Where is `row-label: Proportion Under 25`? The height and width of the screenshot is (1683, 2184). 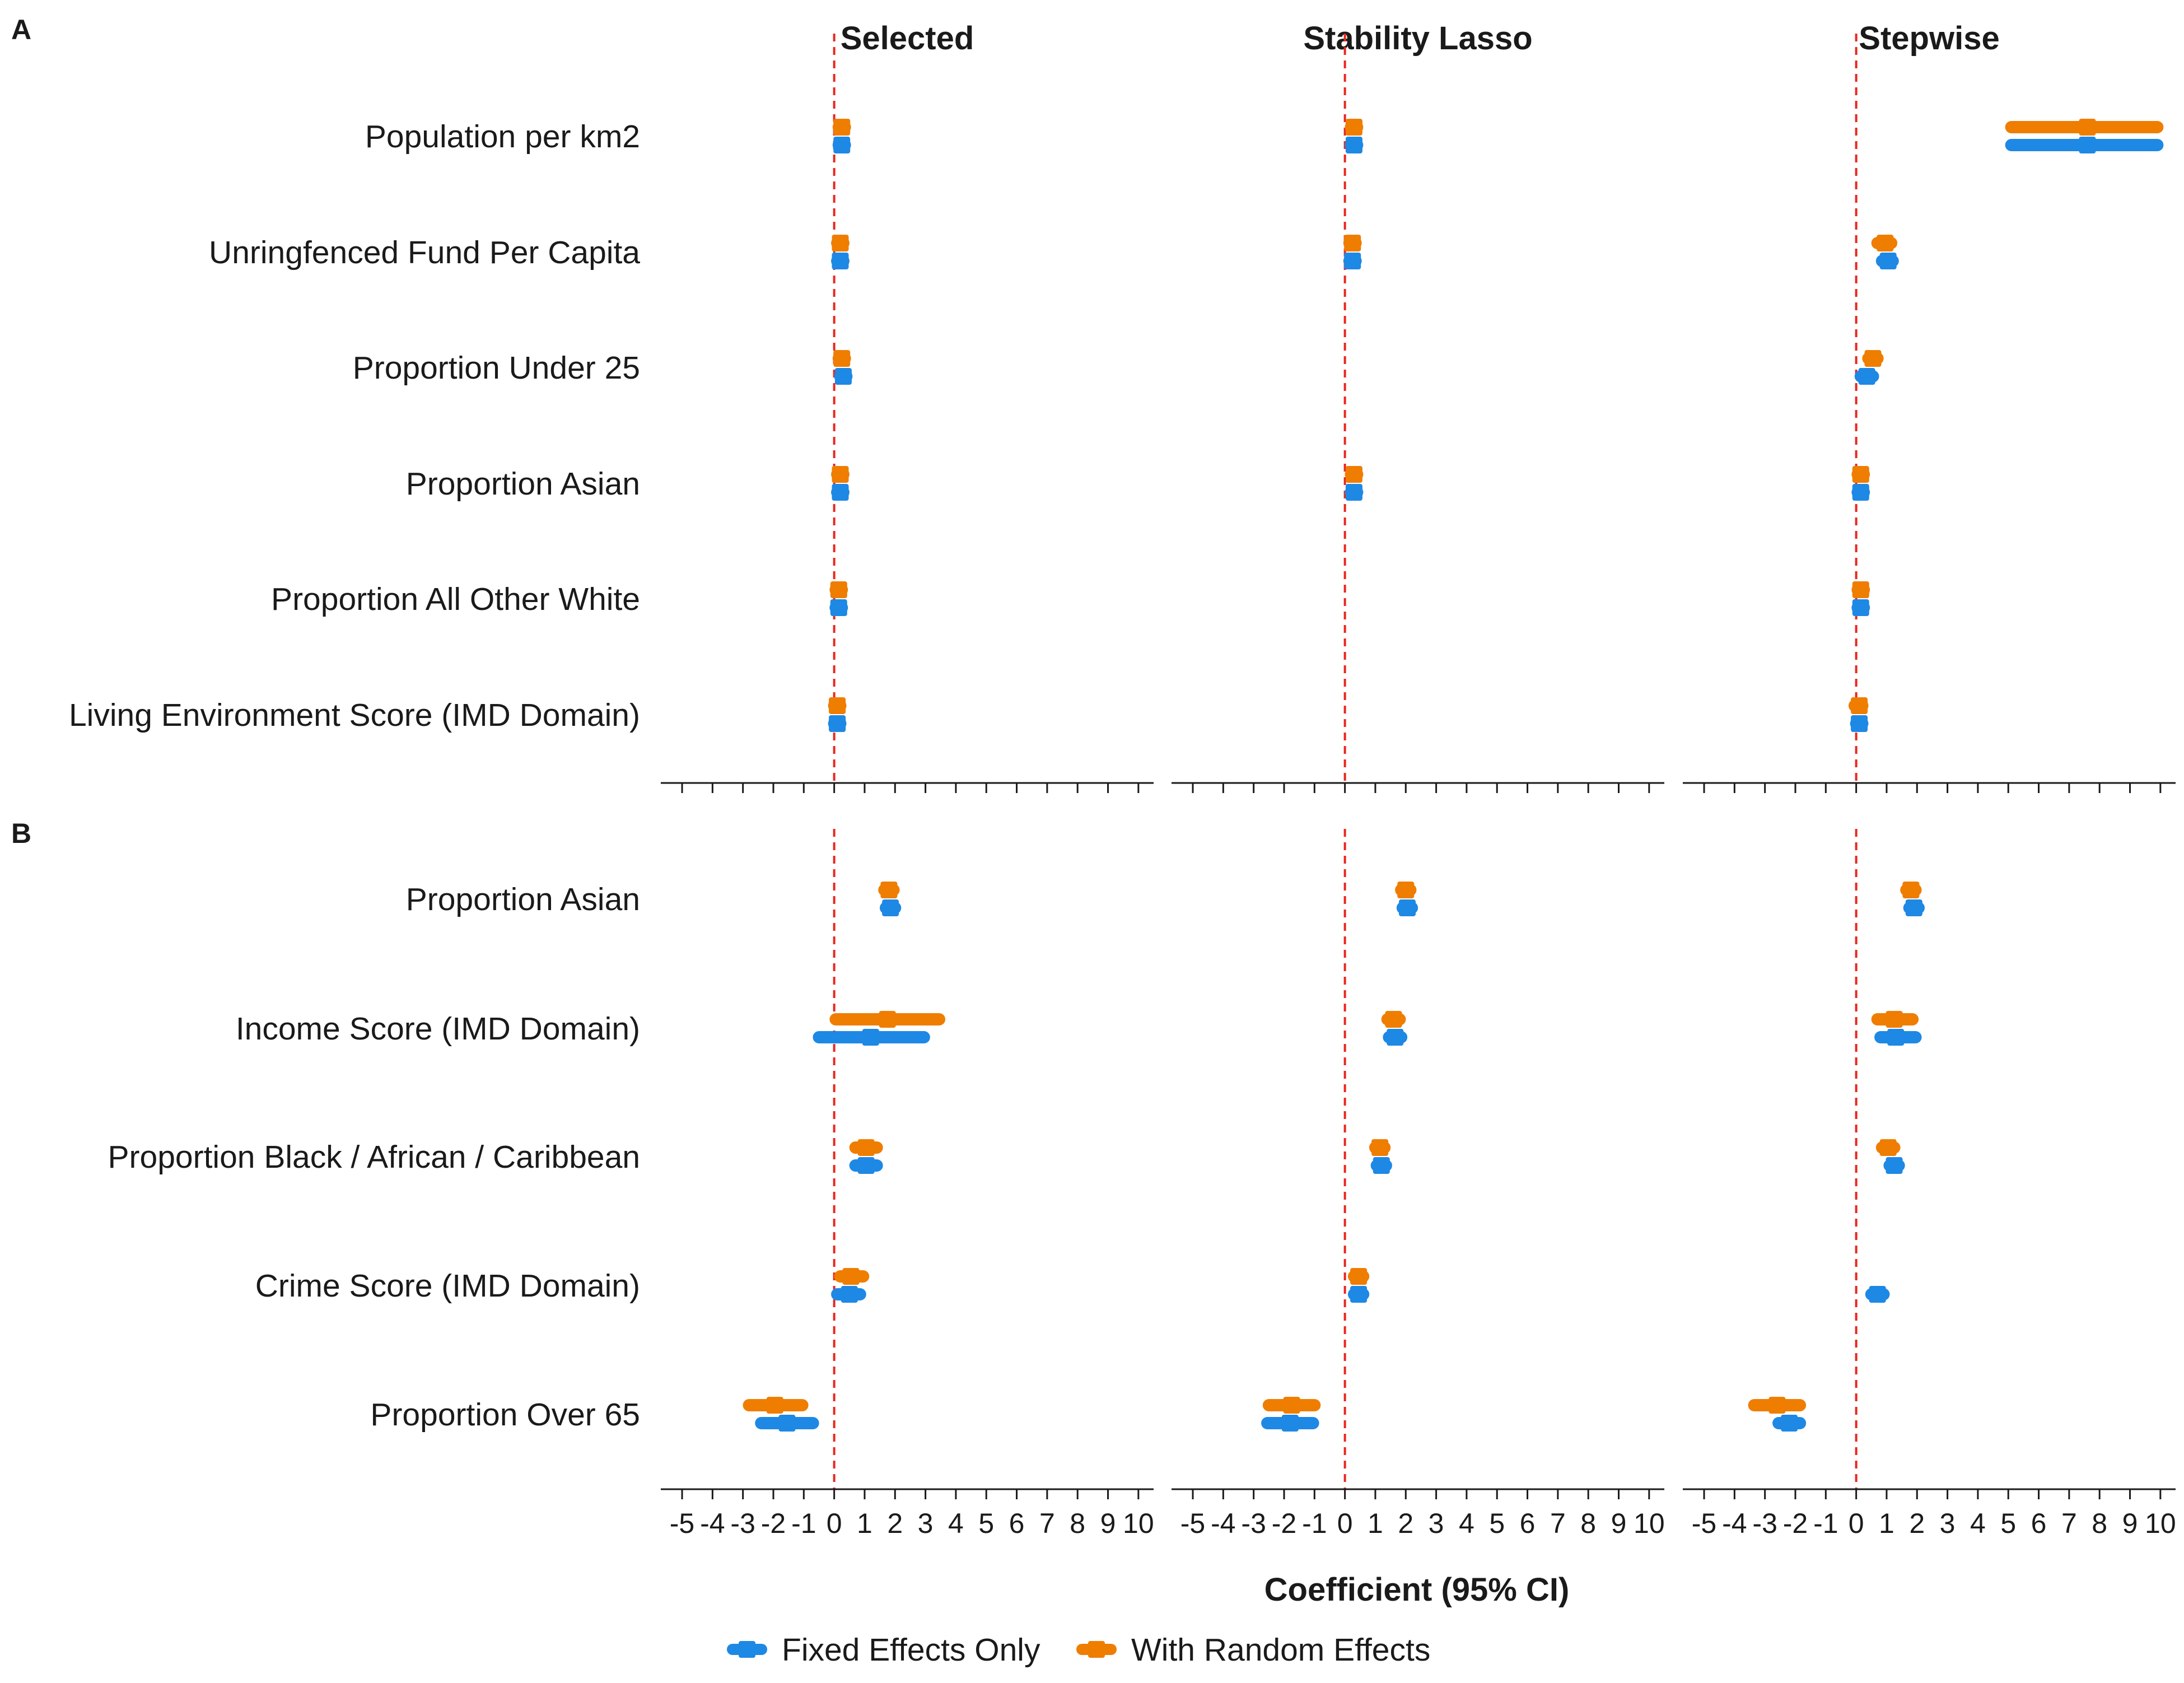 row-label: Proportion Under 25 is located at coordinates (497, 368).